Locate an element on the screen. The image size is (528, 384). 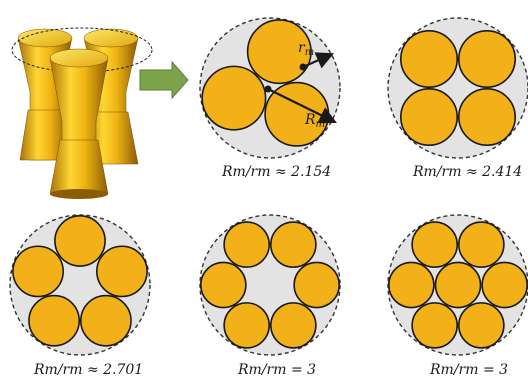
ratio-label-4: Rm/rm = 3 is located at coordinates (277, 370).